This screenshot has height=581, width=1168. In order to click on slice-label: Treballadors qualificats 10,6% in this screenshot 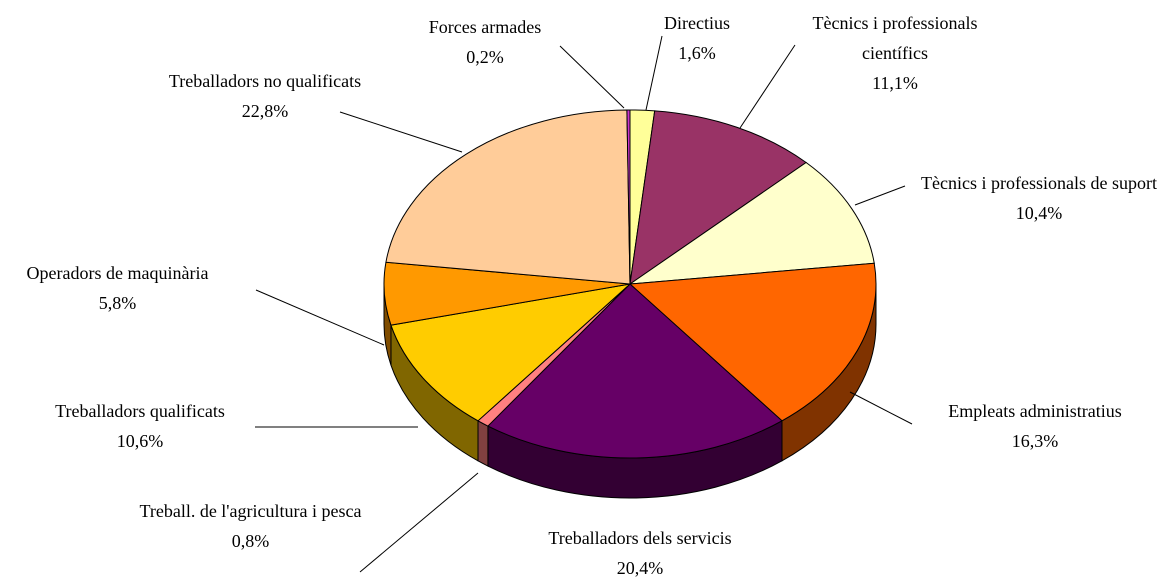, I will do `click(140, 426)`.